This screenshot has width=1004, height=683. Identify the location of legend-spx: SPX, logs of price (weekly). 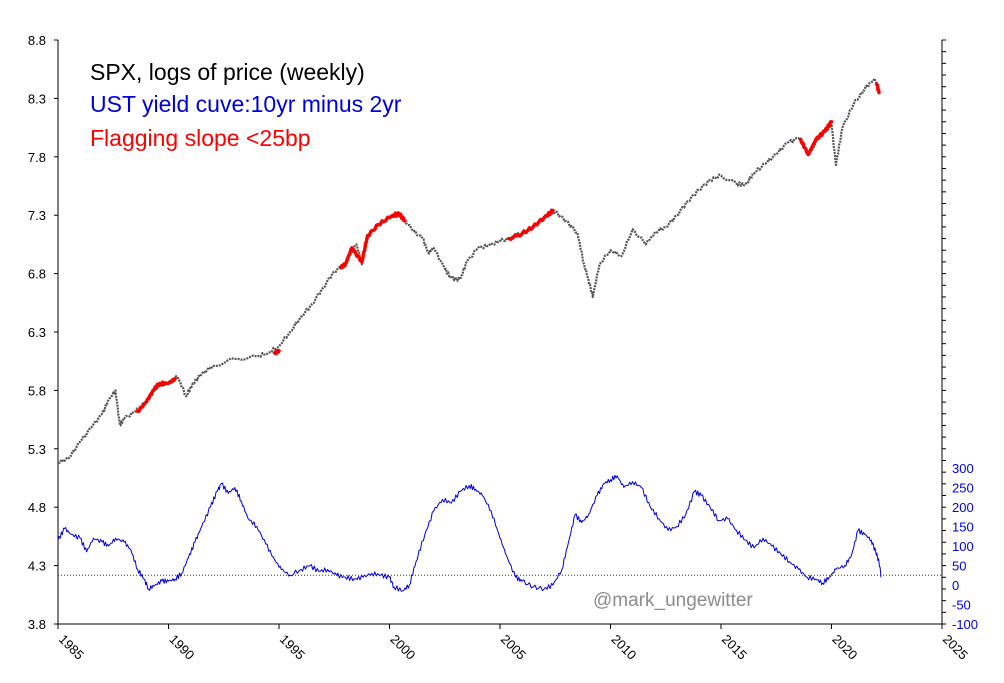
(227, 72).